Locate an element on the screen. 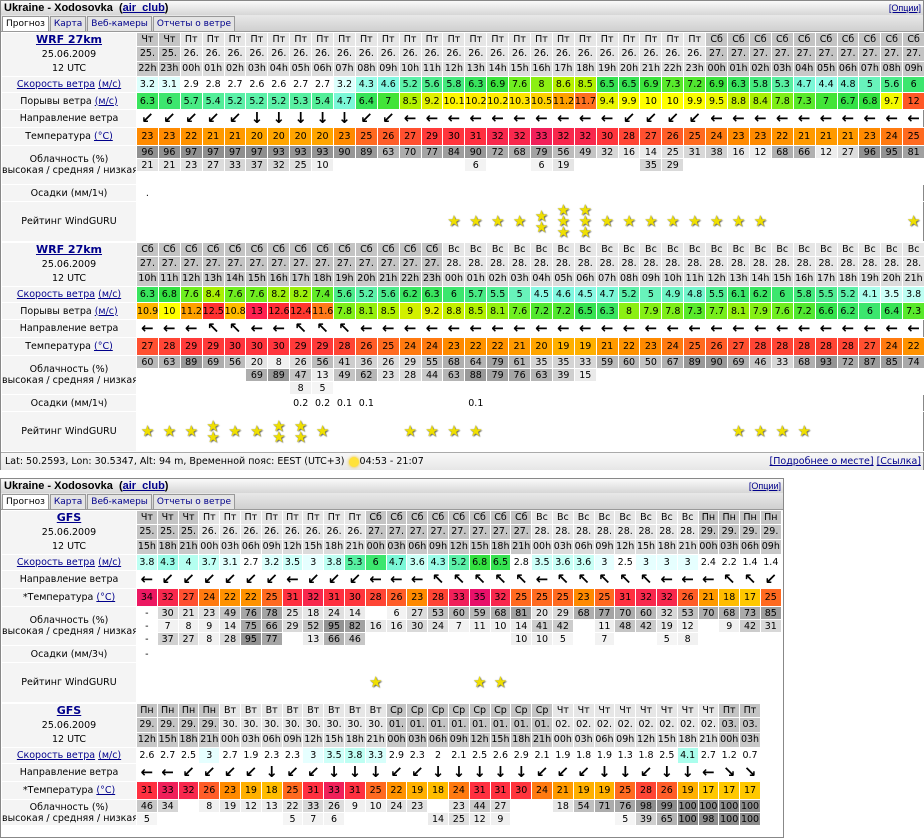  widget-title-bar: Ukraine - Xodosovka (air_club)[Опции] is located at coordinates (462, 8).